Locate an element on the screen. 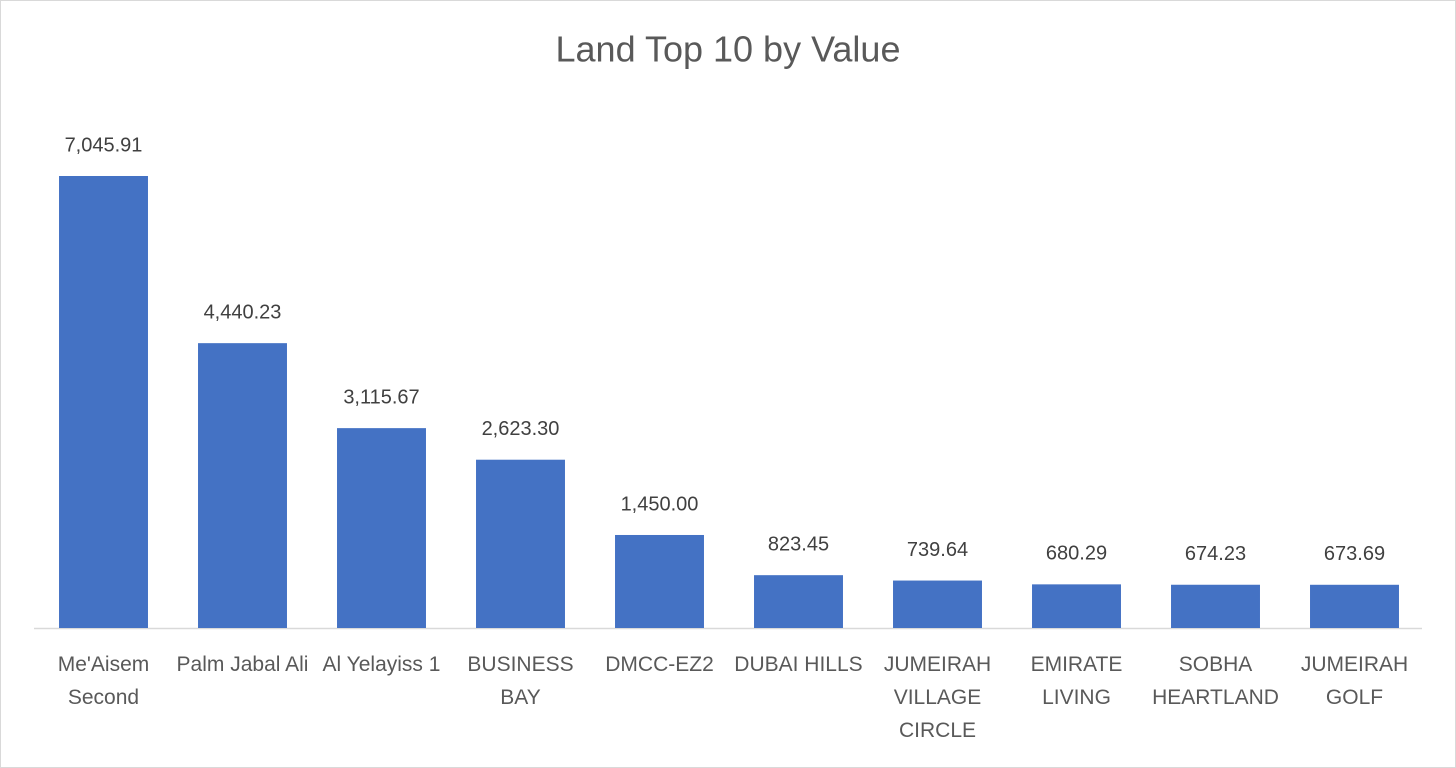  data-label: 4,440.23 is located at coordinates (243, 312).